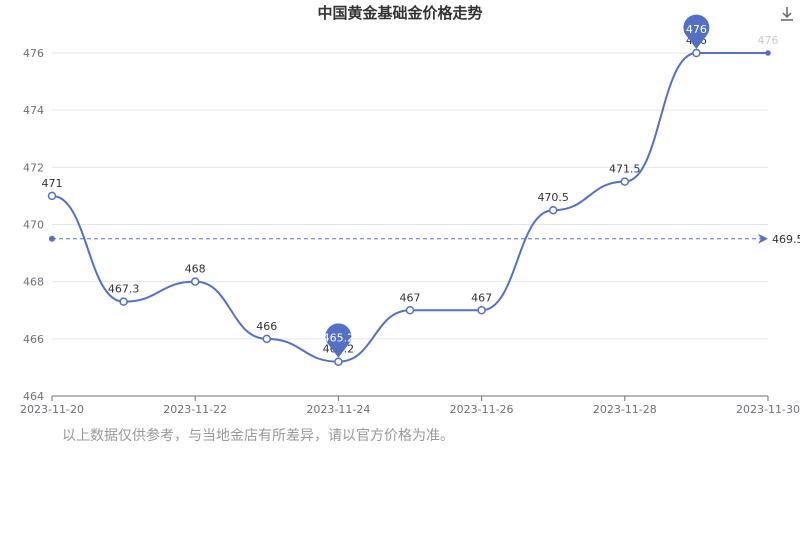  I want to click on y-tick-label: 468, so click(33, 282).